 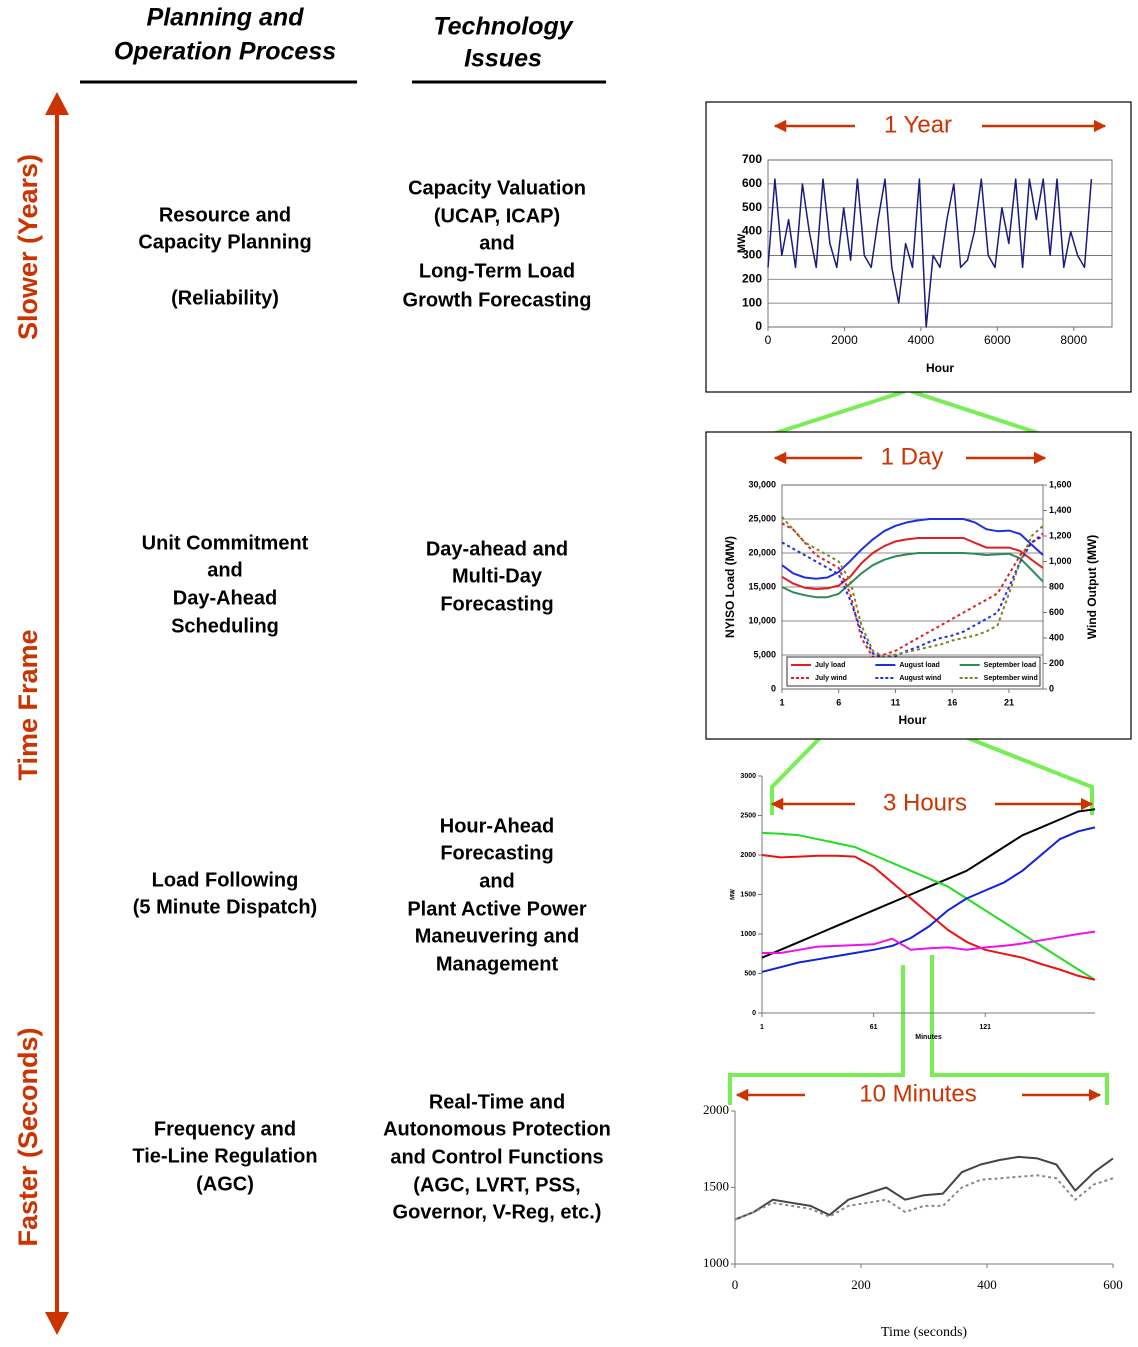 I want to click on header: Issues, so click(x=503, y=59).